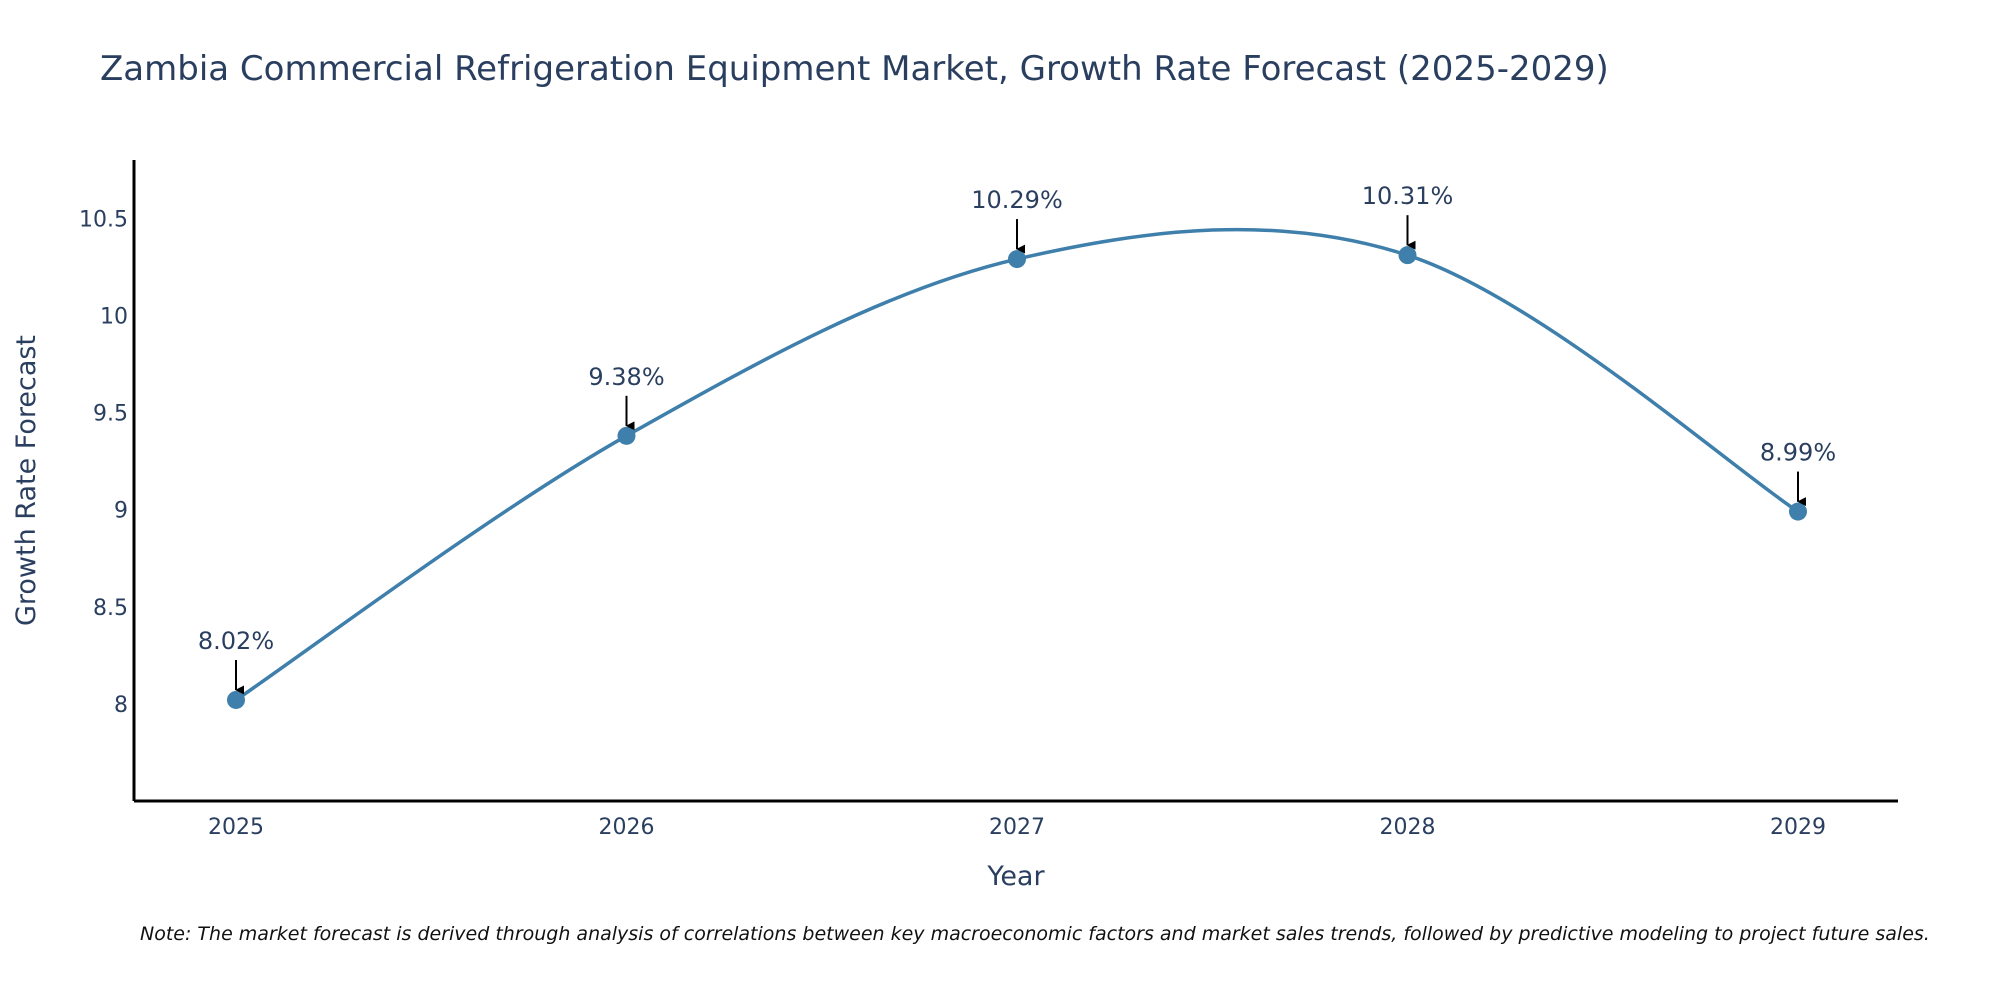  What do you see at coordinates (121, 705) in the screenshot?
I see `y-tick-label: 8` at bounding box center [121, 705].